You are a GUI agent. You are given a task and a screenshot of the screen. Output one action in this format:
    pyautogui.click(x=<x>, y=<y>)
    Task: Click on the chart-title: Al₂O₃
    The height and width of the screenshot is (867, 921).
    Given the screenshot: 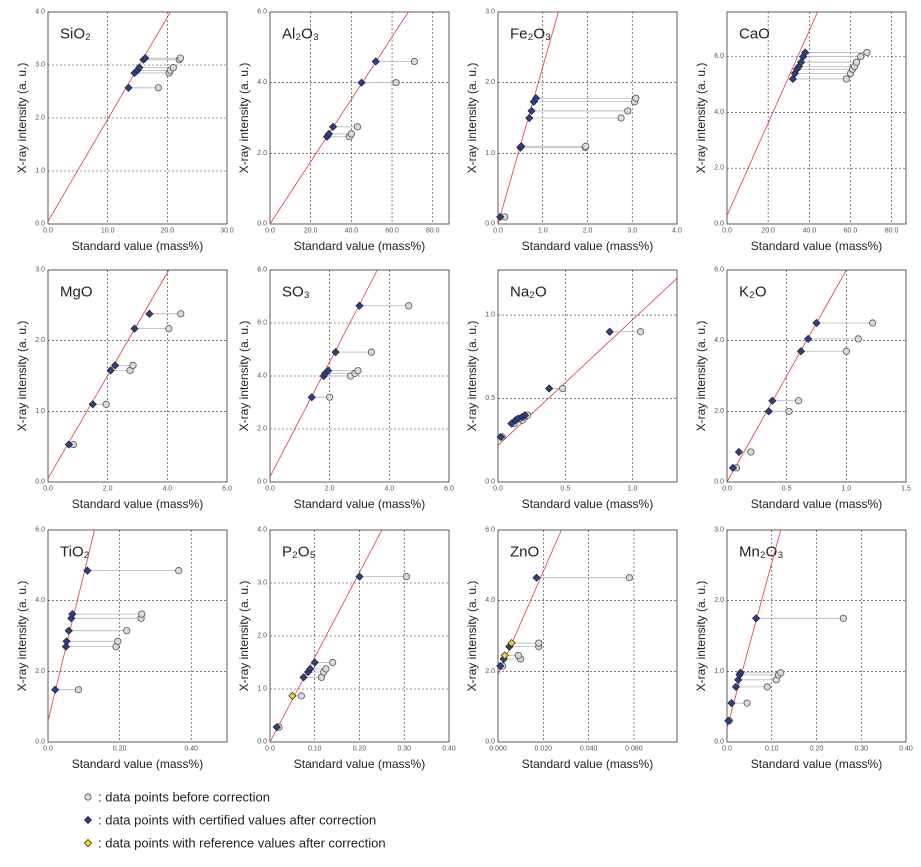 What is the action you would take?
    pyautogui.click(x=300, y=34)
    